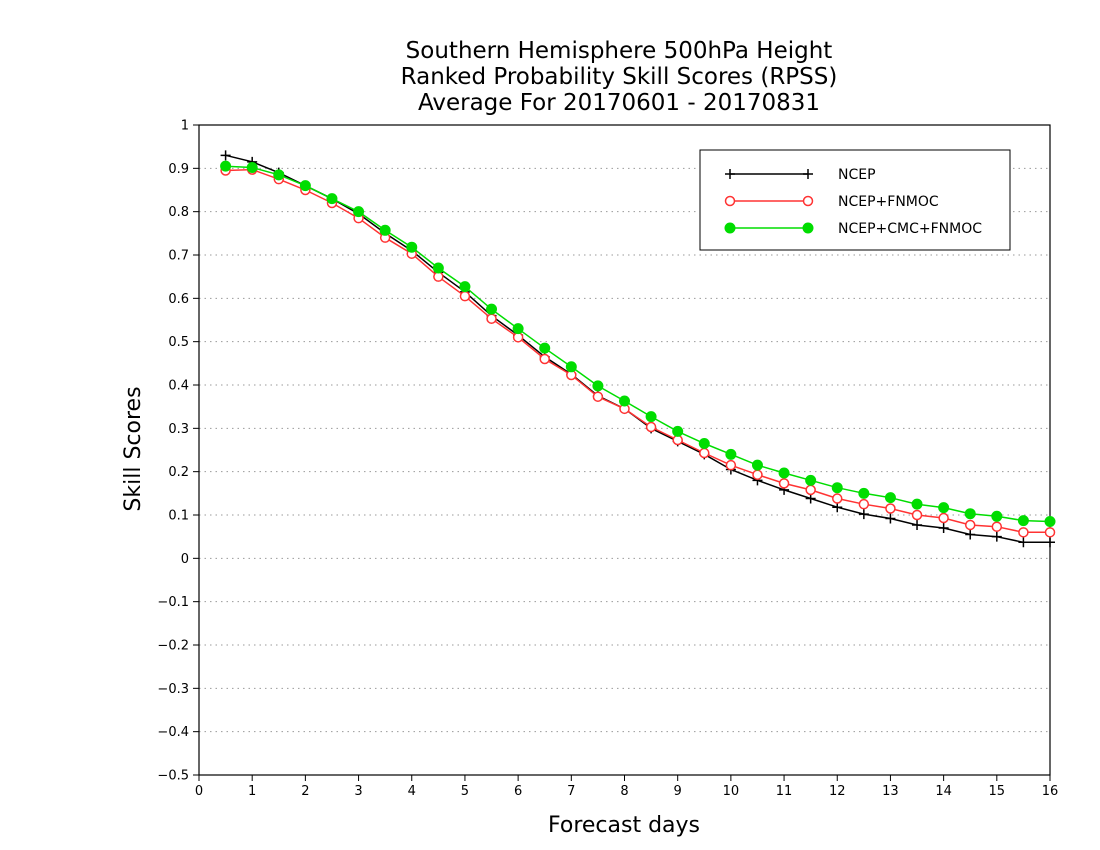  I want to click on x-tick-label: 11, so click(784, 791).